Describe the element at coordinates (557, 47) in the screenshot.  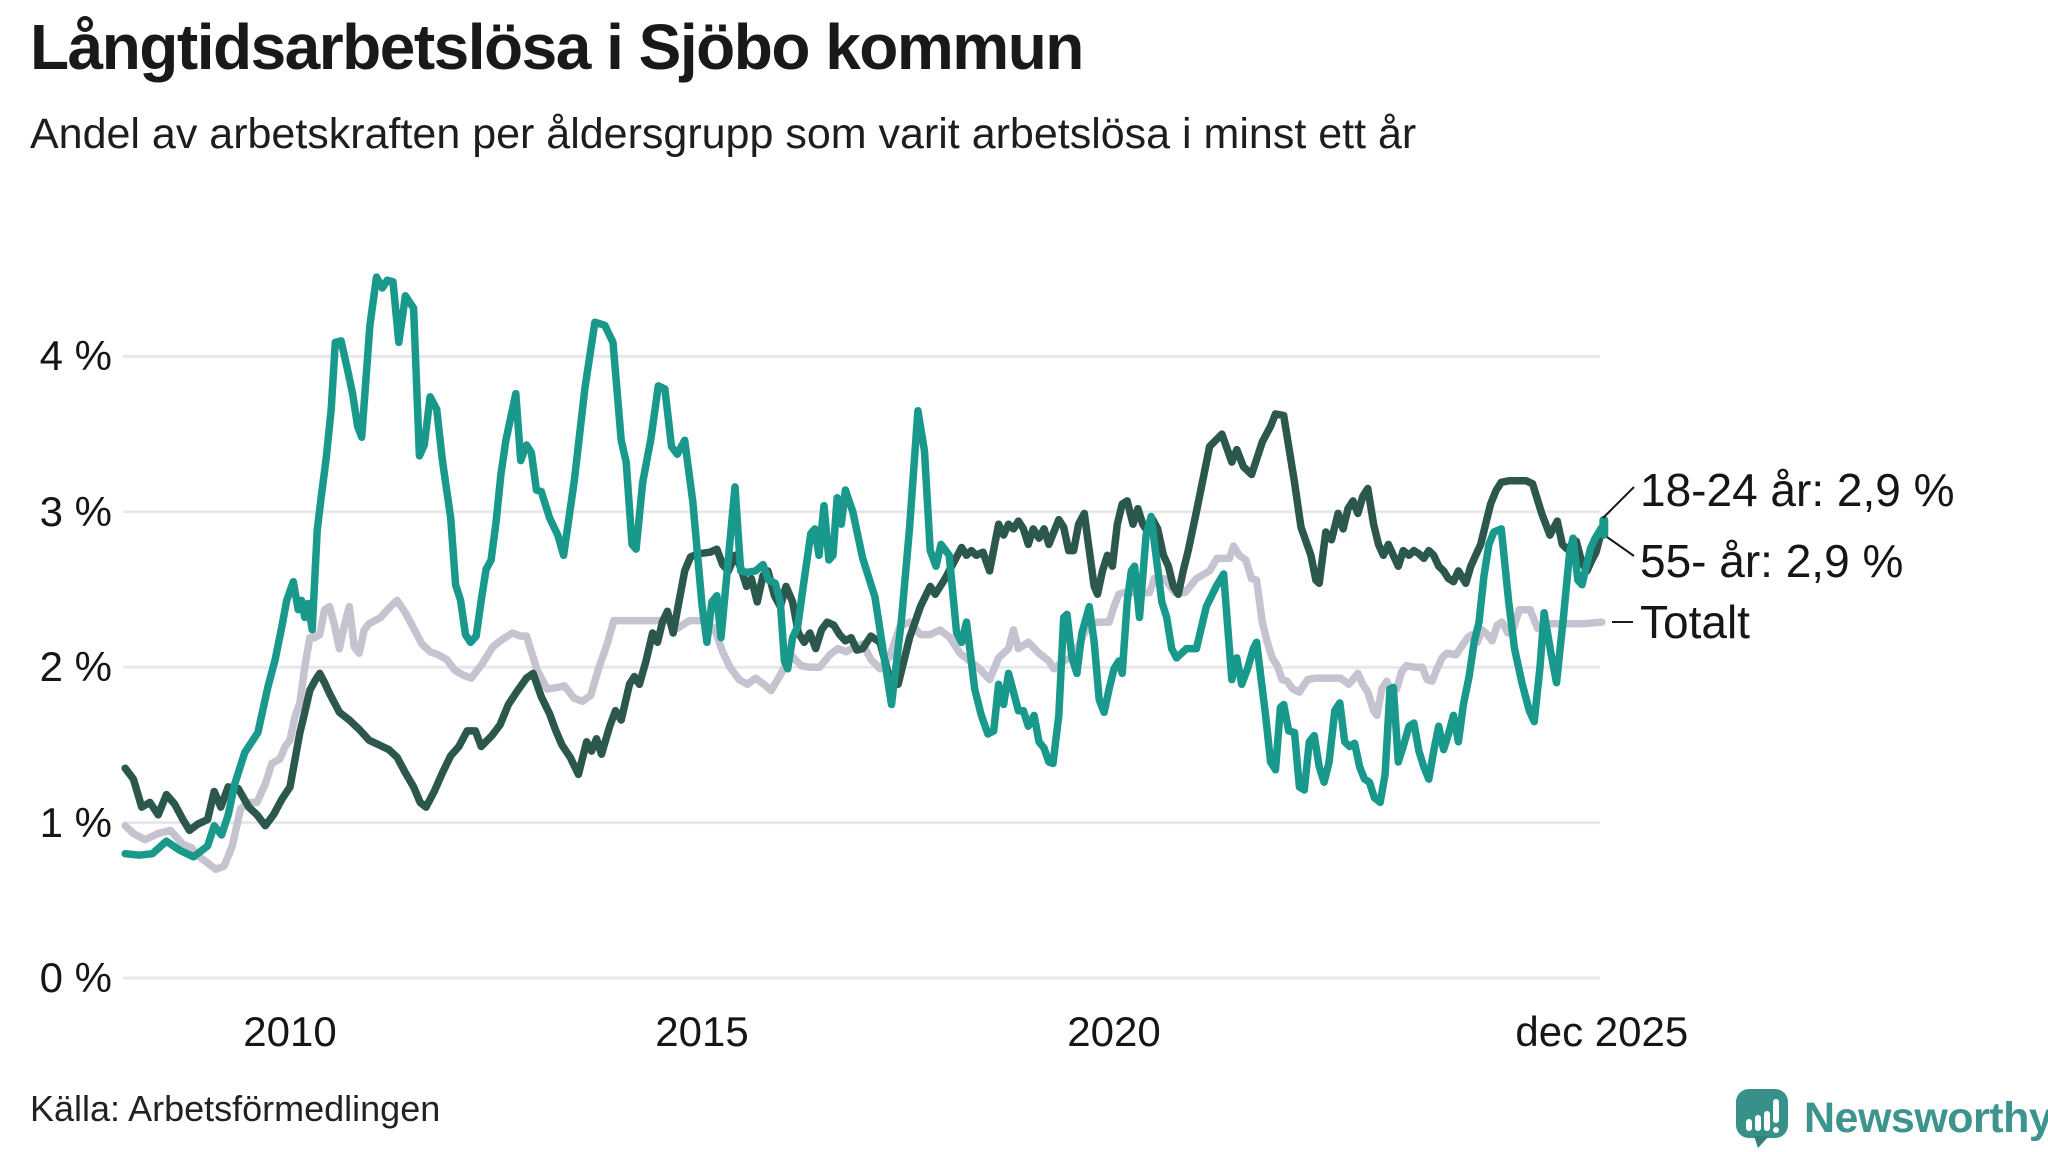
I see `page-title: Långtidsarbetslösa i Sjöbo kommun` at that location.